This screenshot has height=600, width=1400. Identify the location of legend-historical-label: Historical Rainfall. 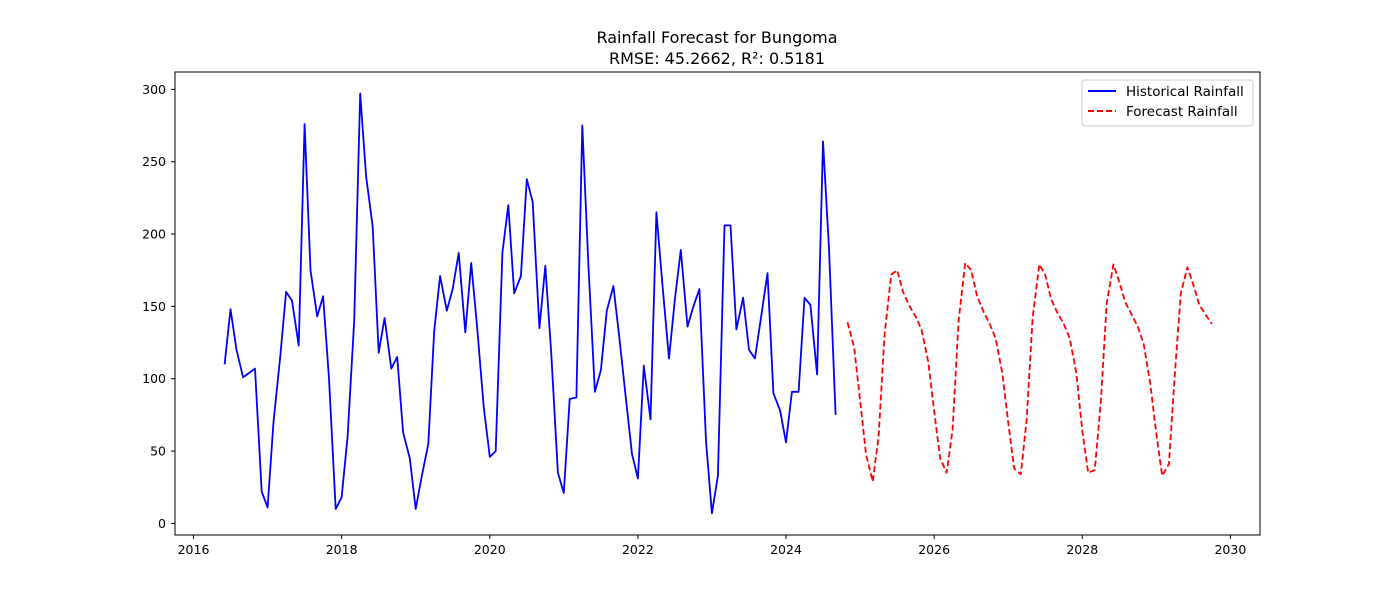
(1185, 92).